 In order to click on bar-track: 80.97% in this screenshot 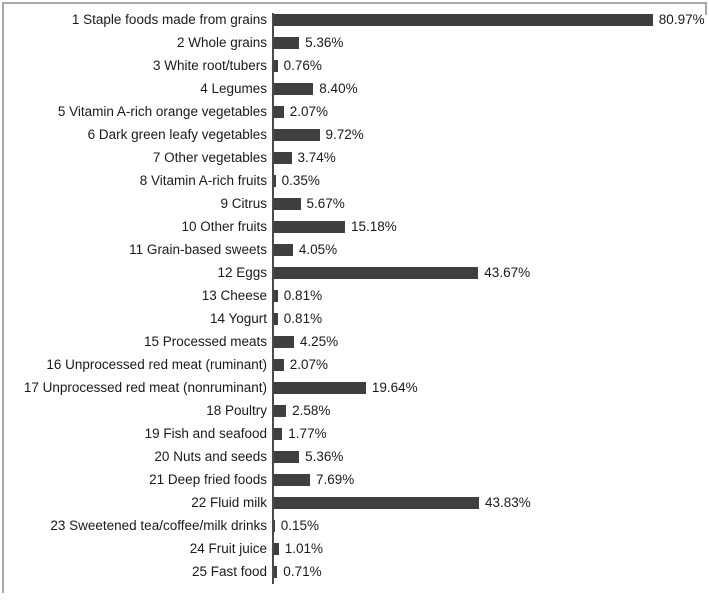, I will do `click(490, 20)`.